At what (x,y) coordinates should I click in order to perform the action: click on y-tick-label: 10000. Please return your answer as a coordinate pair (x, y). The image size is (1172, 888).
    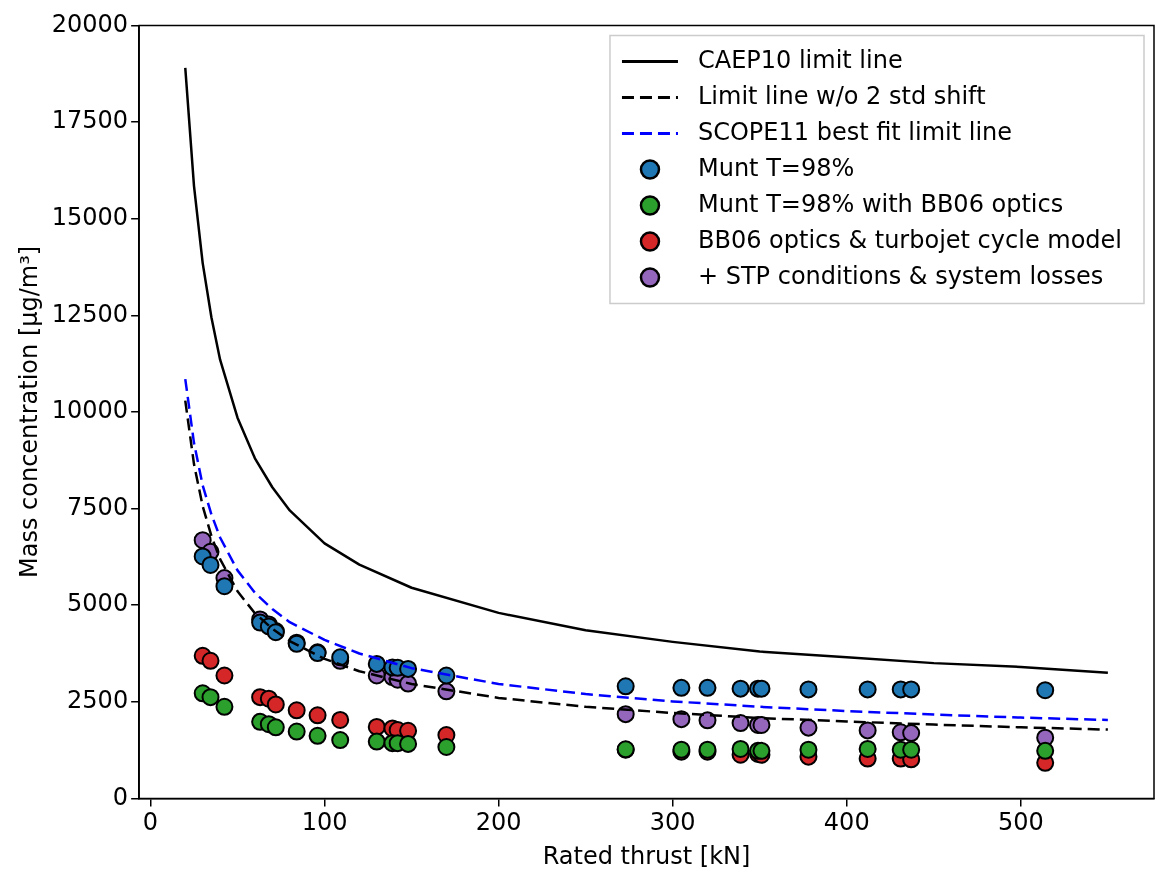
    Looking at the image, I should click on (90, 410).